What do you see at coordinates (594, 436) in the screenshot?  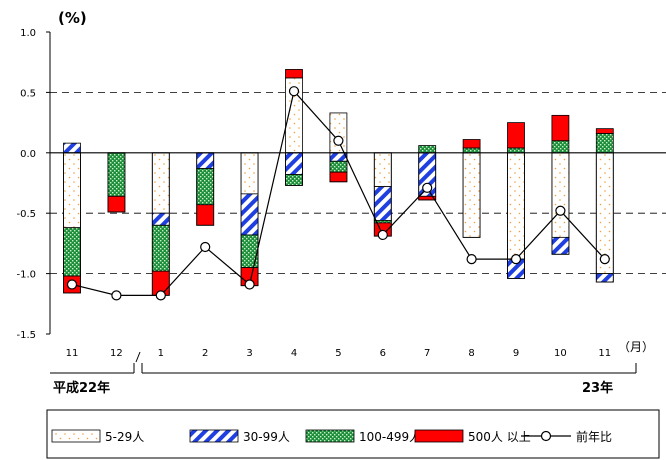 I see `legend-label: 前年比` at bounding box center [594, 436].